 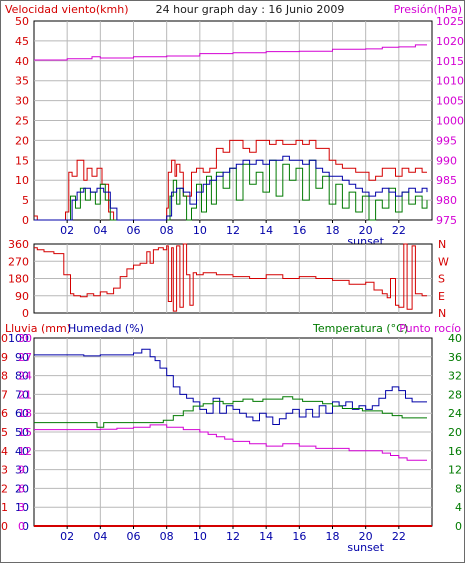 I want to click on humidity-ytick-label-1: 10, so click(x=22, y=507).